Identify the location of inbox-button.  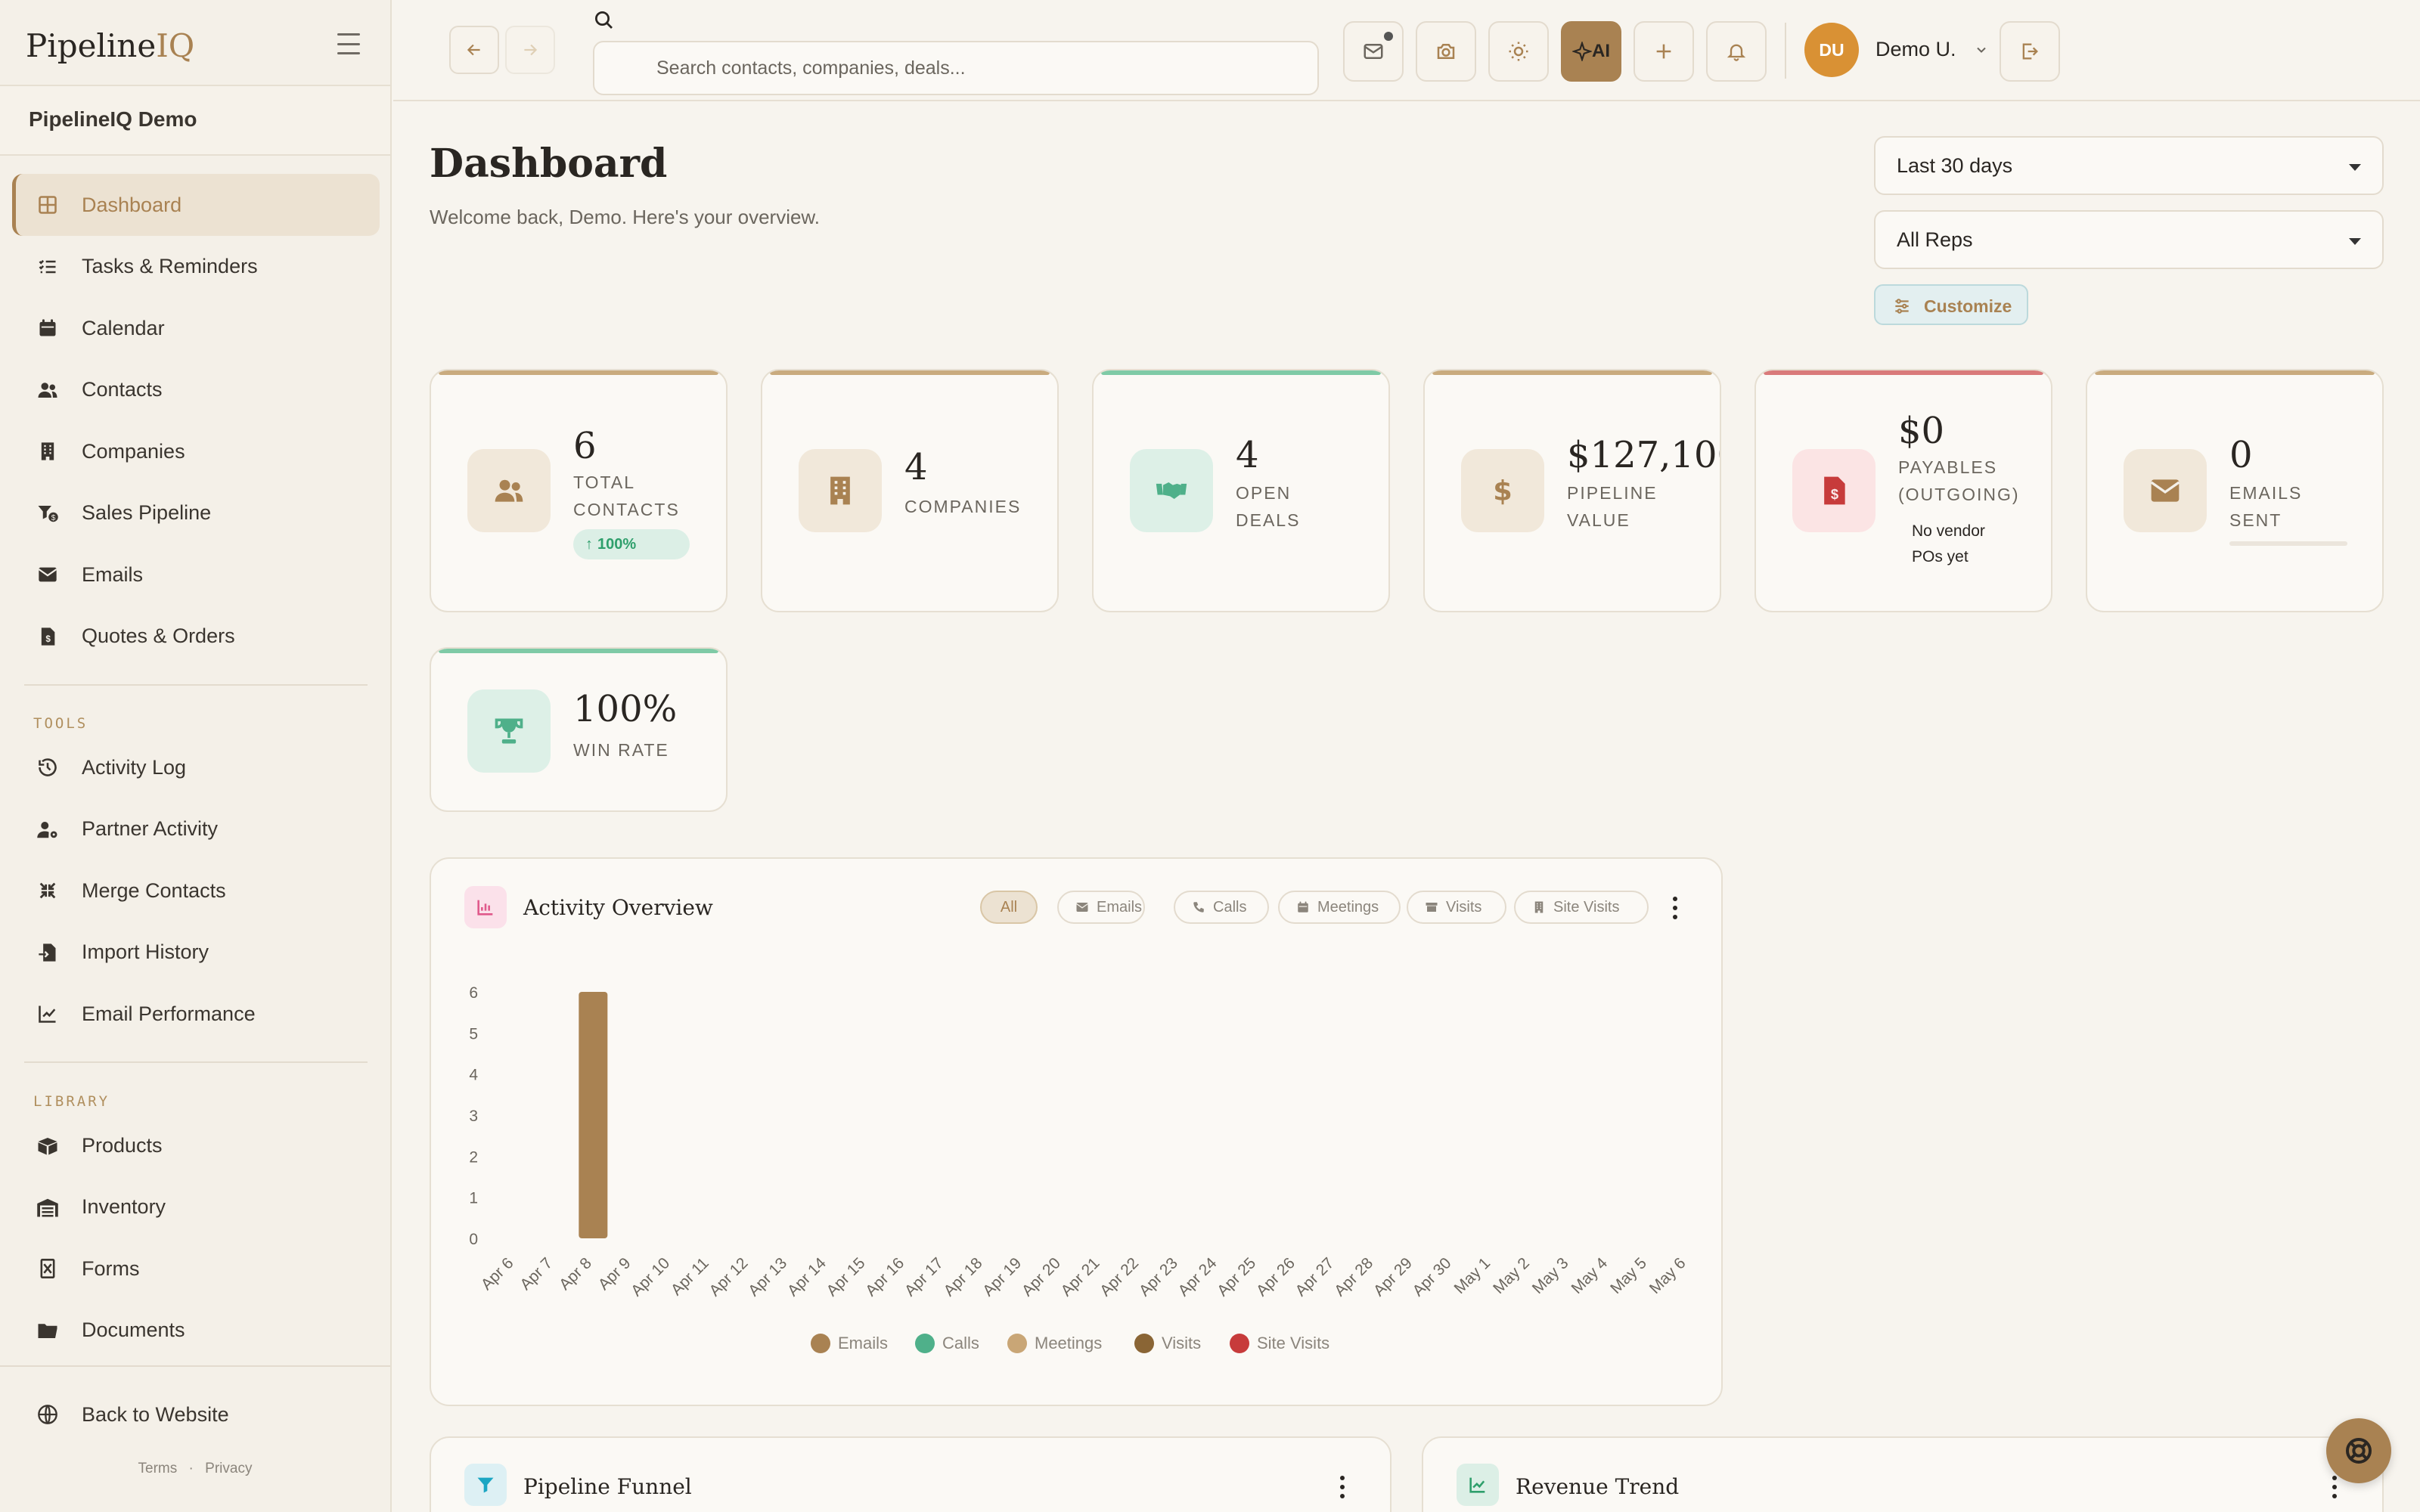
(1373, 52).